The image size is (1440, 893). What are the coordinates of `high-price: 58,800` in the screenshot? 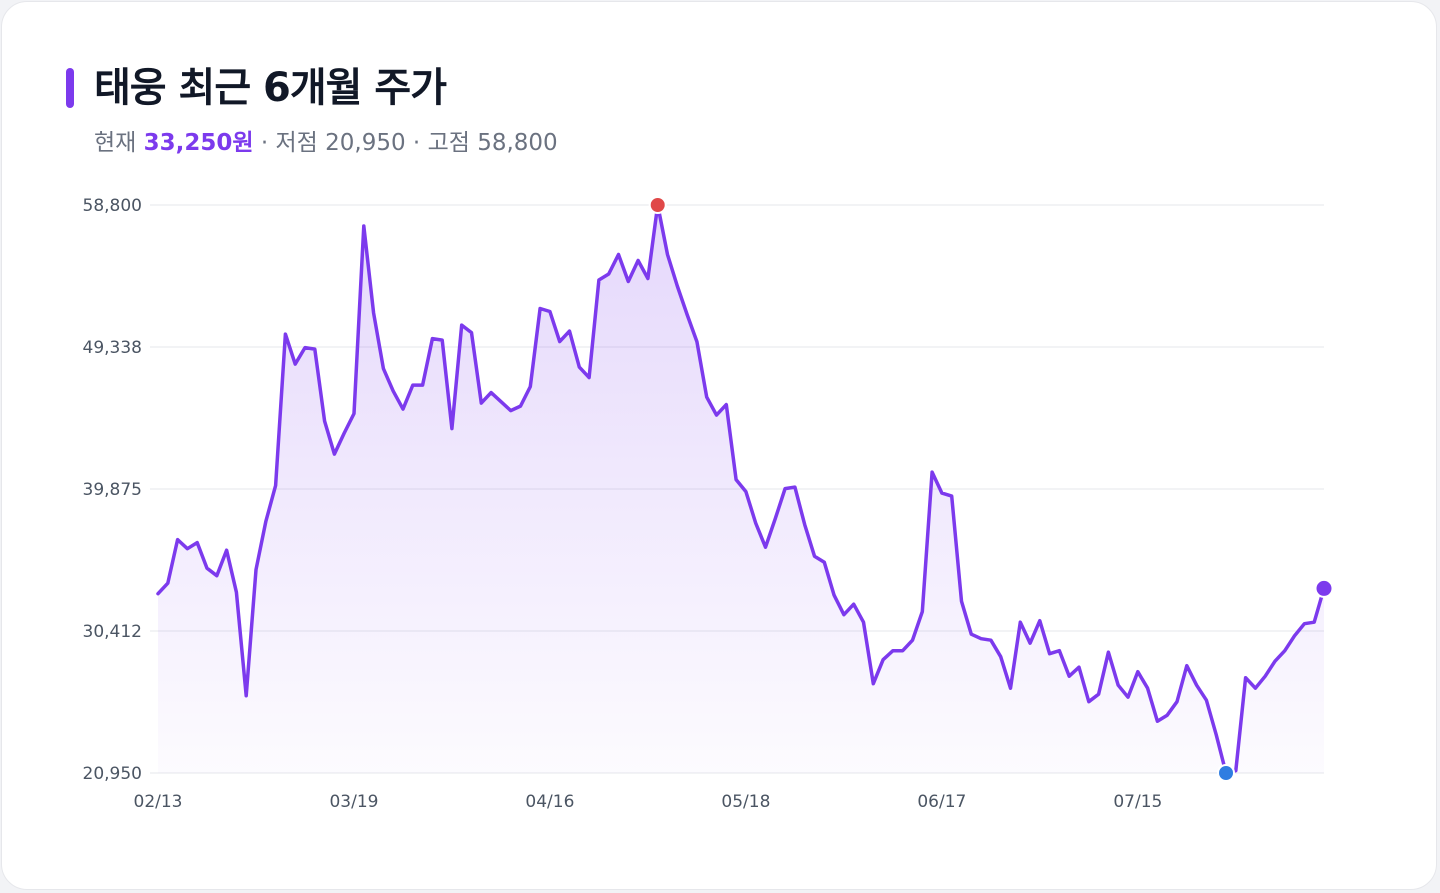 It's located at (517, 143).